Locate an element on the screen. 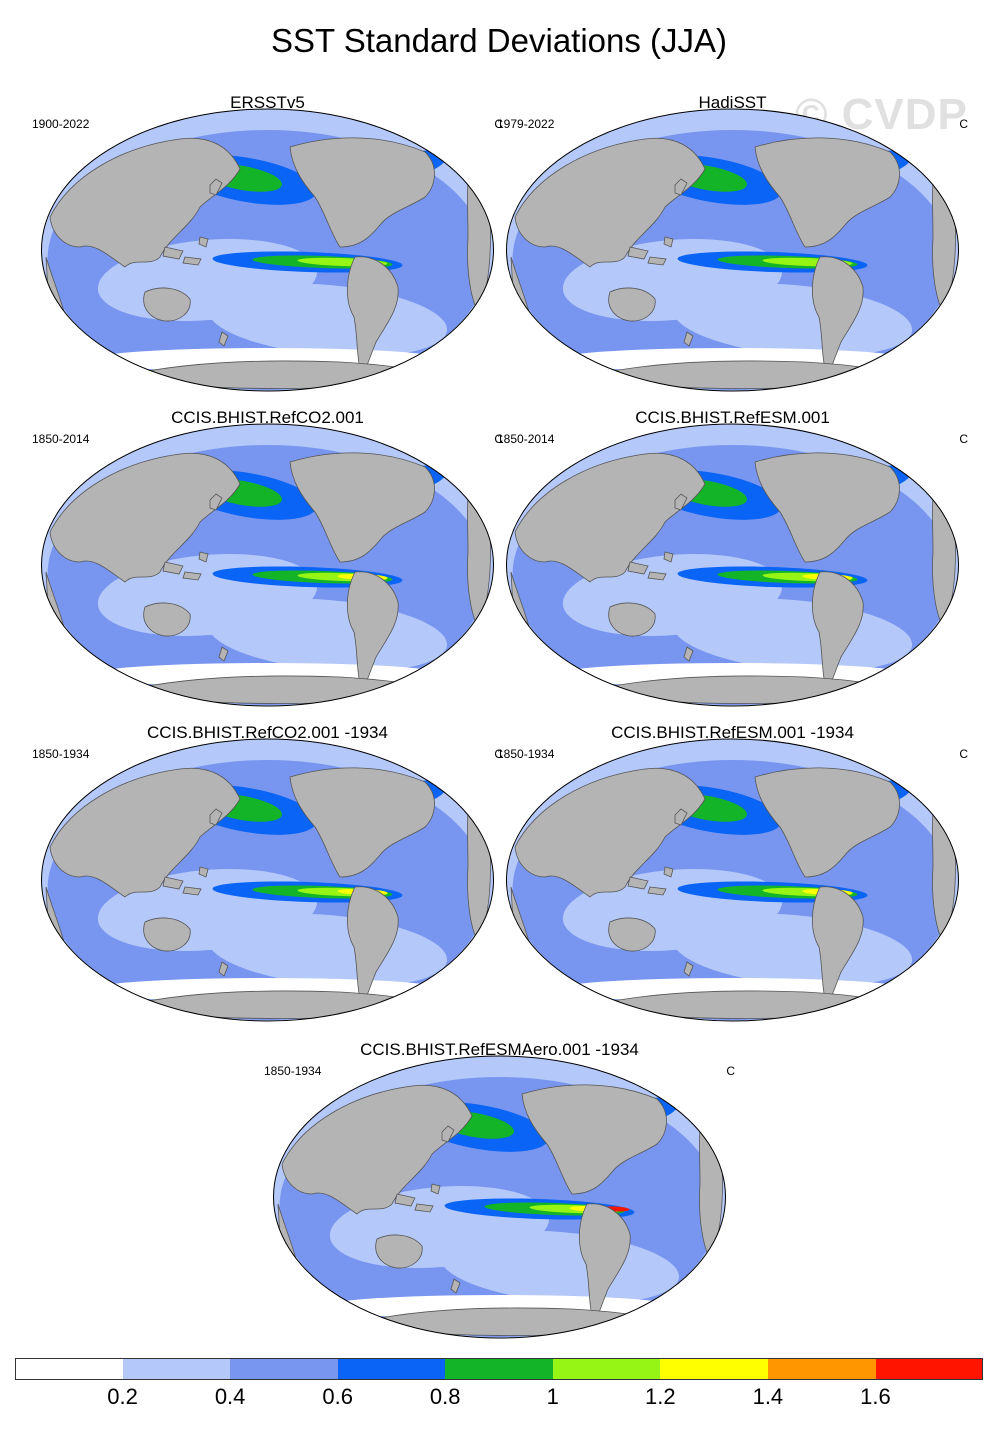  map-panel: CCIS.BHIST.RefESM.001 -1934 1850-1934 C is located at coordinates (732, 873).